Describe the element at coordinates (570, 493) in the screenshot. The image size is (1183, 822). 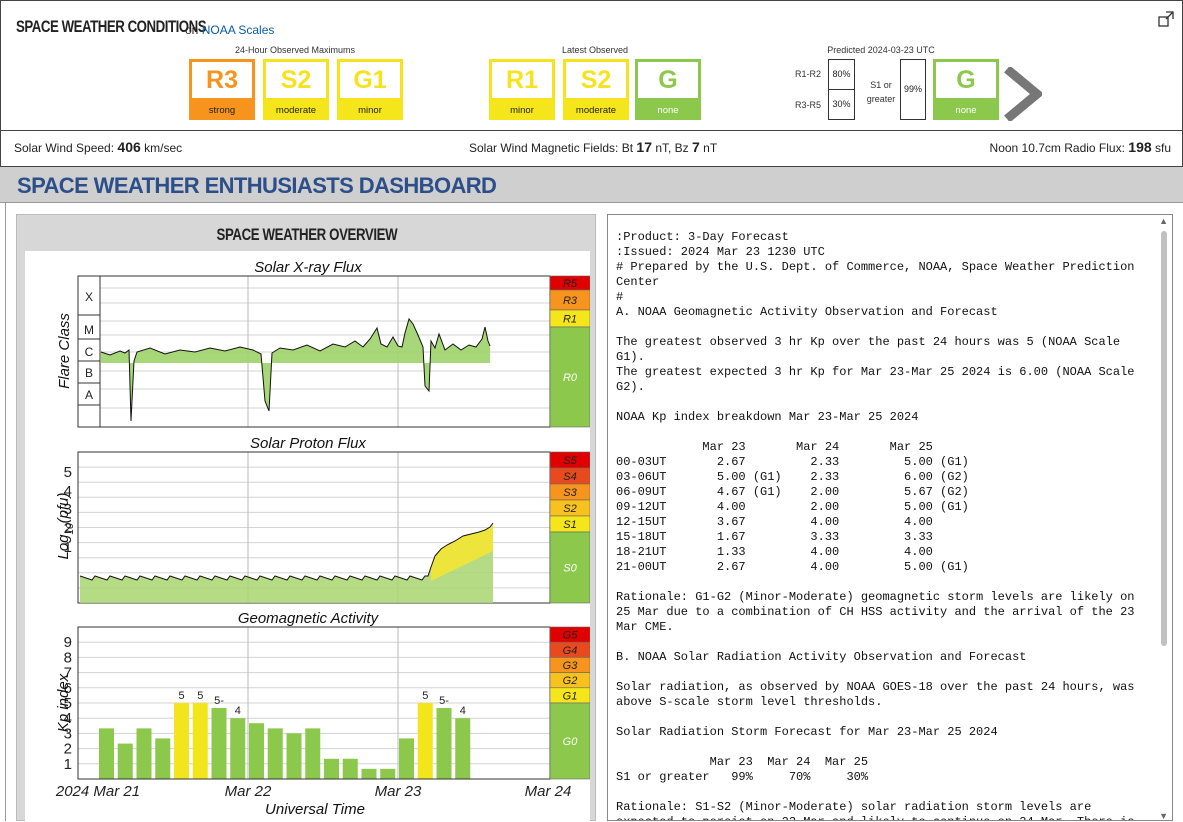
I see `scale-label: S3` at that location.